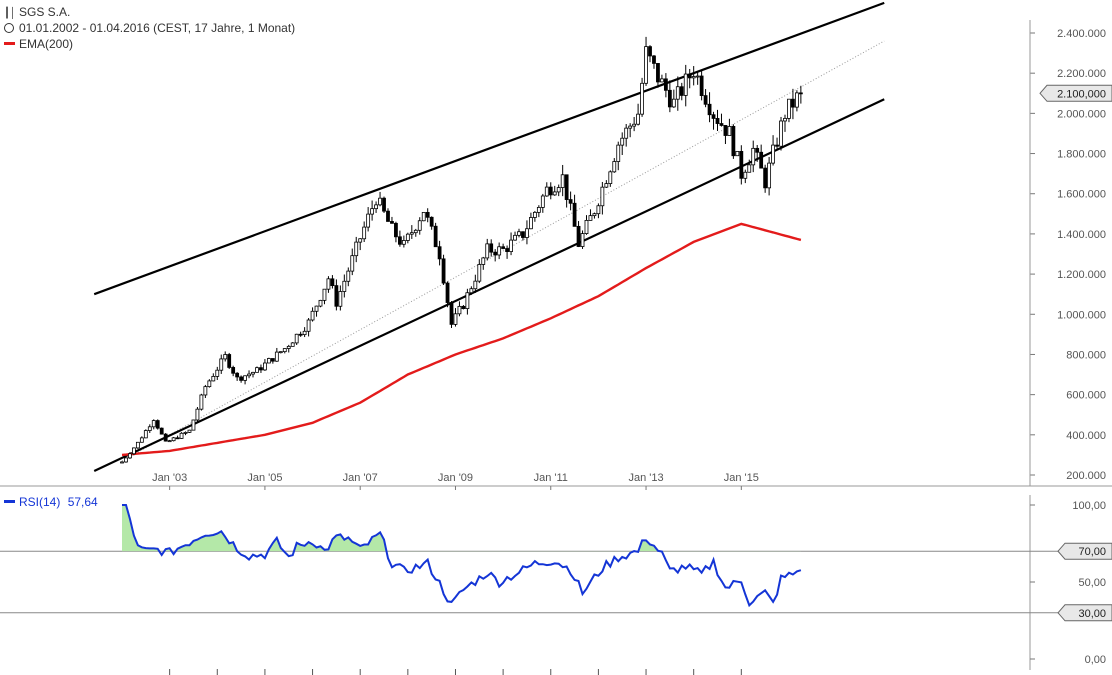  I want to click on price-axis-label: 200.000, so click(1086, 476).